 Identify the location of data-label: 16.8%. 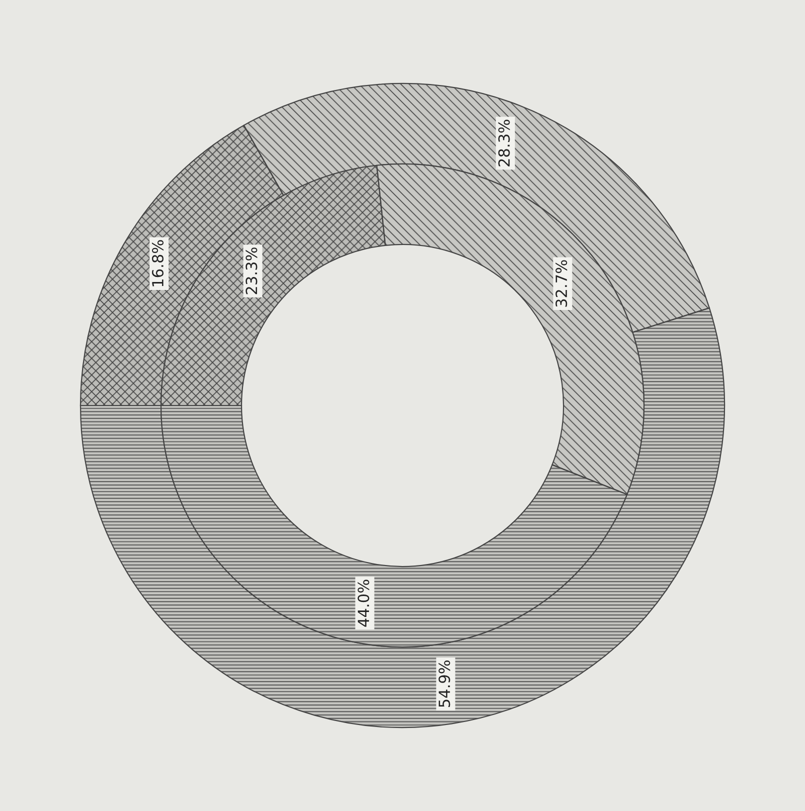
(158, 263).